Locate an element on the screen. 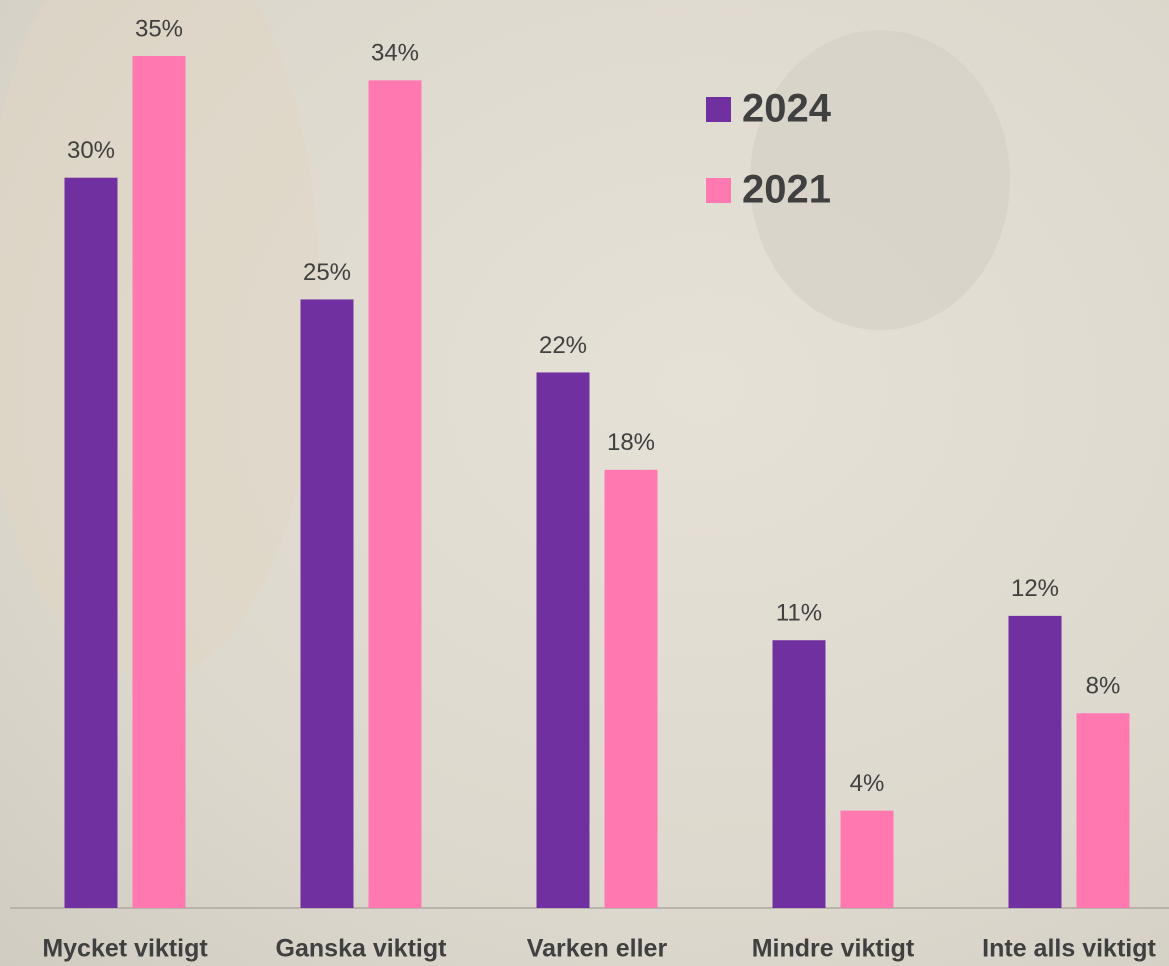  x-tick-label: Mycket viktigt is located at coordinates (125, 949).